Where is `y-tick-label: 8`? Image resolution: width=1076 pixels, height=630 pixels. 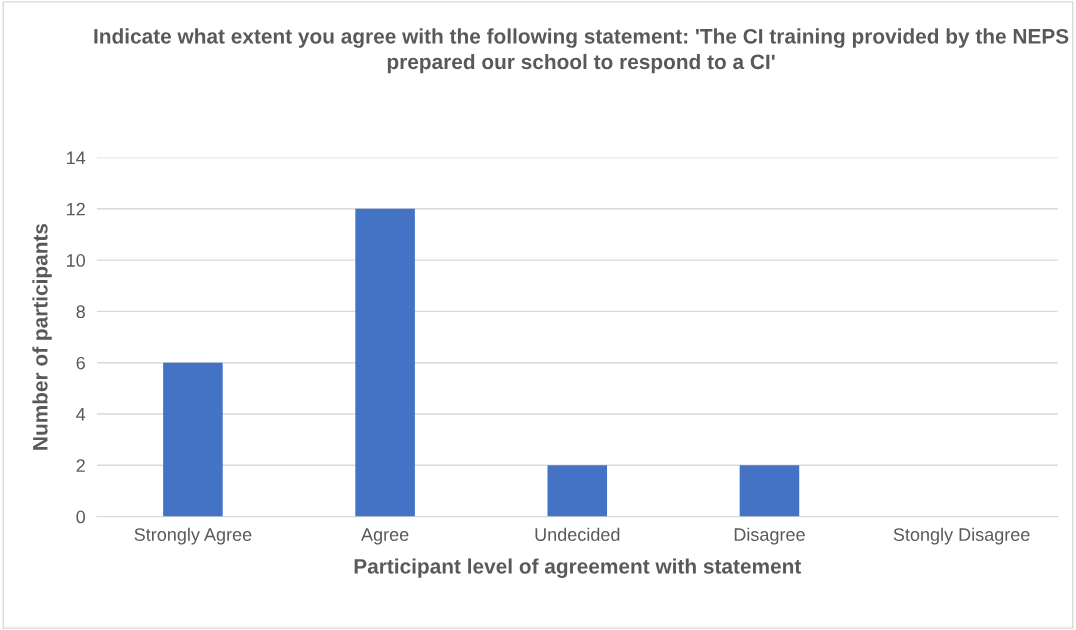 y-tick-label: 8 is located at coordinates (80, 312).